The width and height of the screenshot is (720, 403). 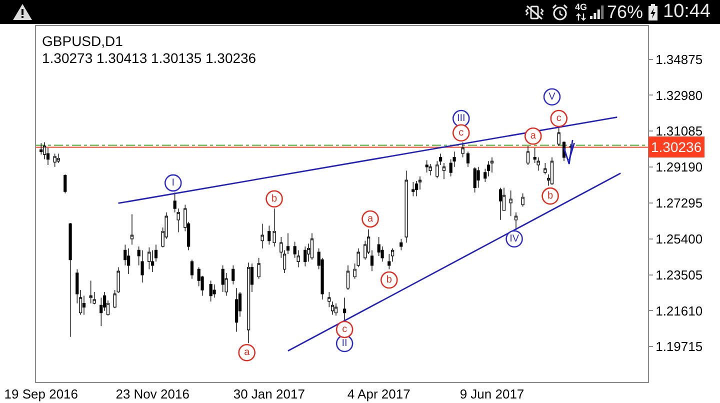 What do you see at coordinates (679, 59) in the screenshot?
I see `y-tick-label: 1.34875` at bounding box center [679, 59].